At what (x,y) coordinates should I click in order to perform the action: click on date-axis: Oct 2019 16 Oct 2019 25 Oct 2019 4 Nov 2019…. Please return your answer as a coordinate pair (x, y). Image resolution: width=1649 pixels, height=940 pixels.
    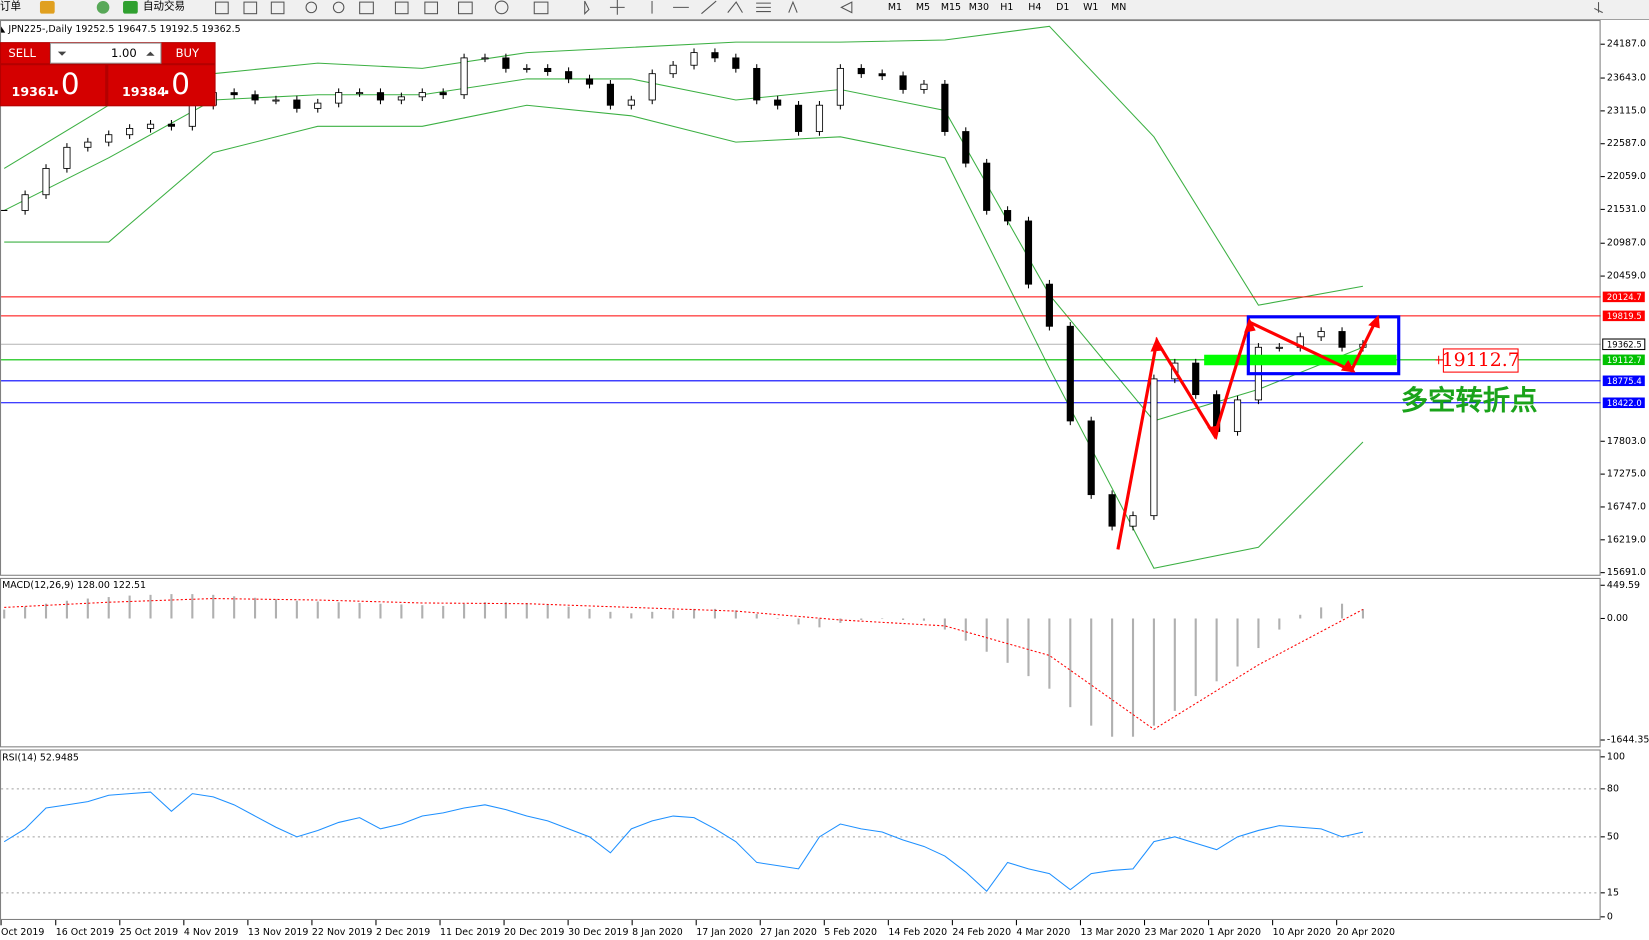
    Looking at the image, I should click on (697, 929).